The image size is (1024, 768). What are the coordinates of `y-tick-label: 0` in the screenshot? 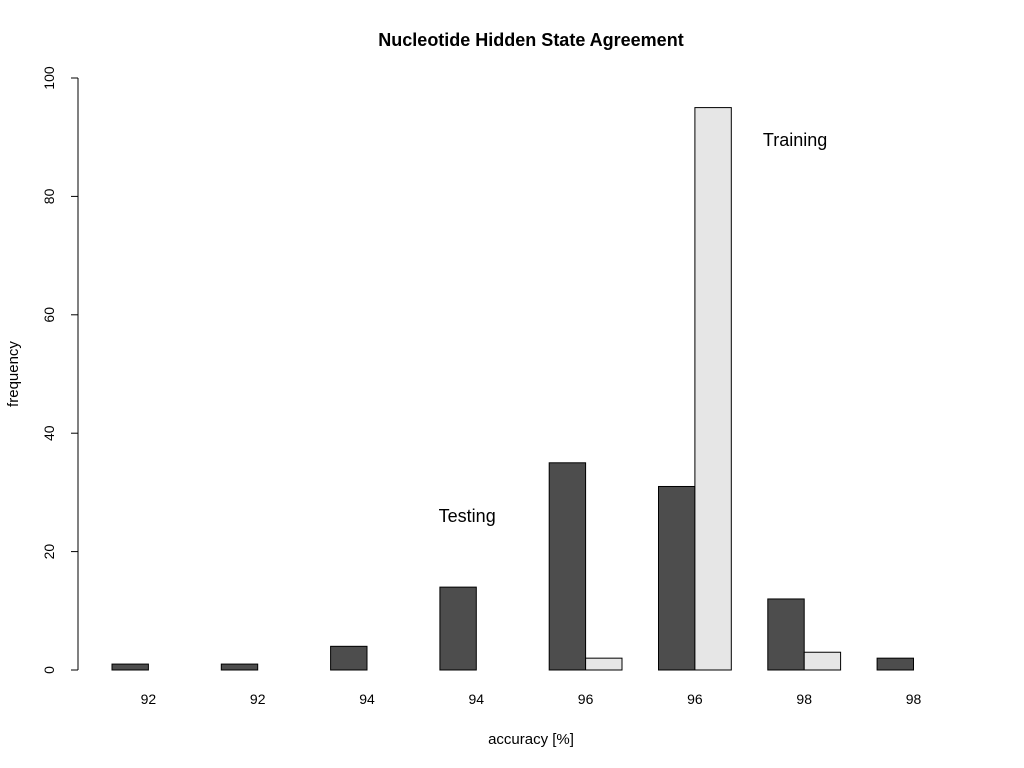 It's located at (49, 670).